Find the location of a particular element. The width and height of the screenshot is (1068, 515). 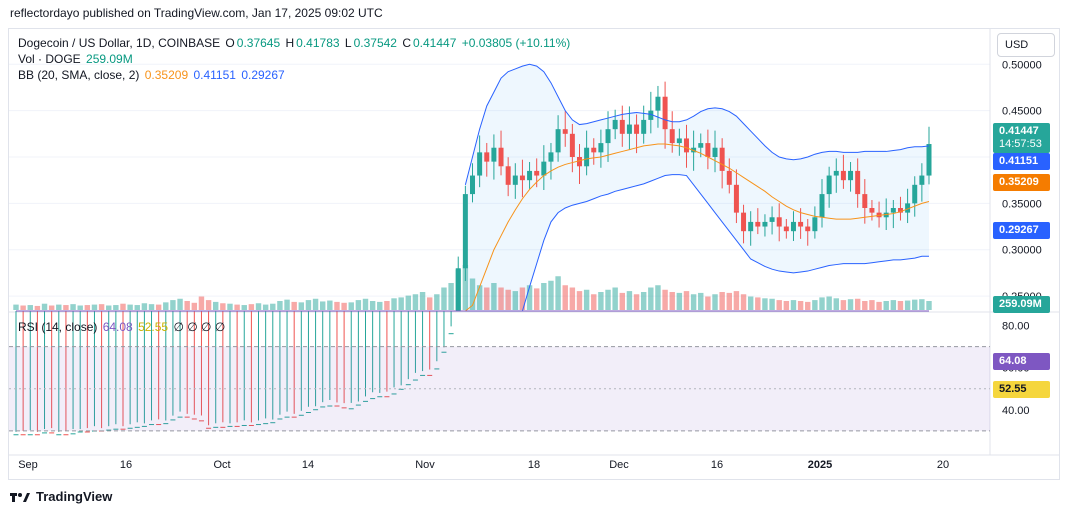

bollinger-lower-line is located at coordinates (697, 243).